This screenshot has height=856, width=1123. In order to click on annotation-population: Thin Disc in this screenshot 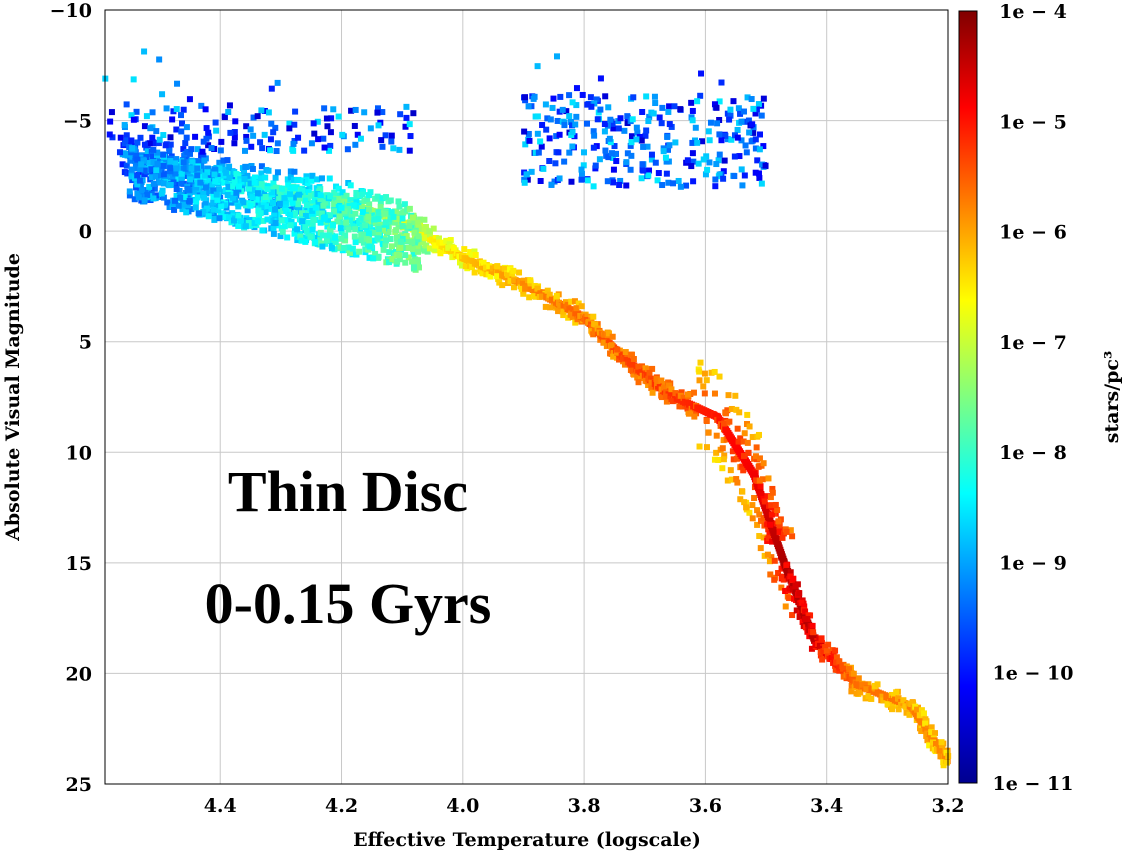, I will do `click(348, 491)`.